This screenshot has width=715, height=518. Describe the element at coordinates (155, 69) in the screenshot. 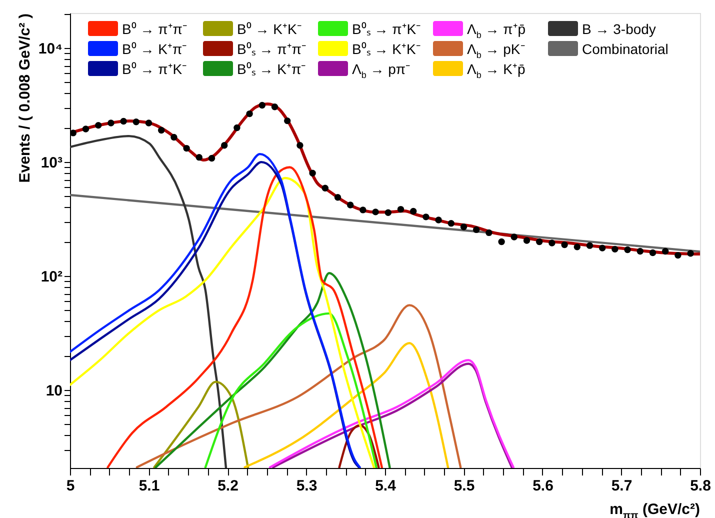

I see `legend-label: B⁰ → π⁺K⁻` at that location.